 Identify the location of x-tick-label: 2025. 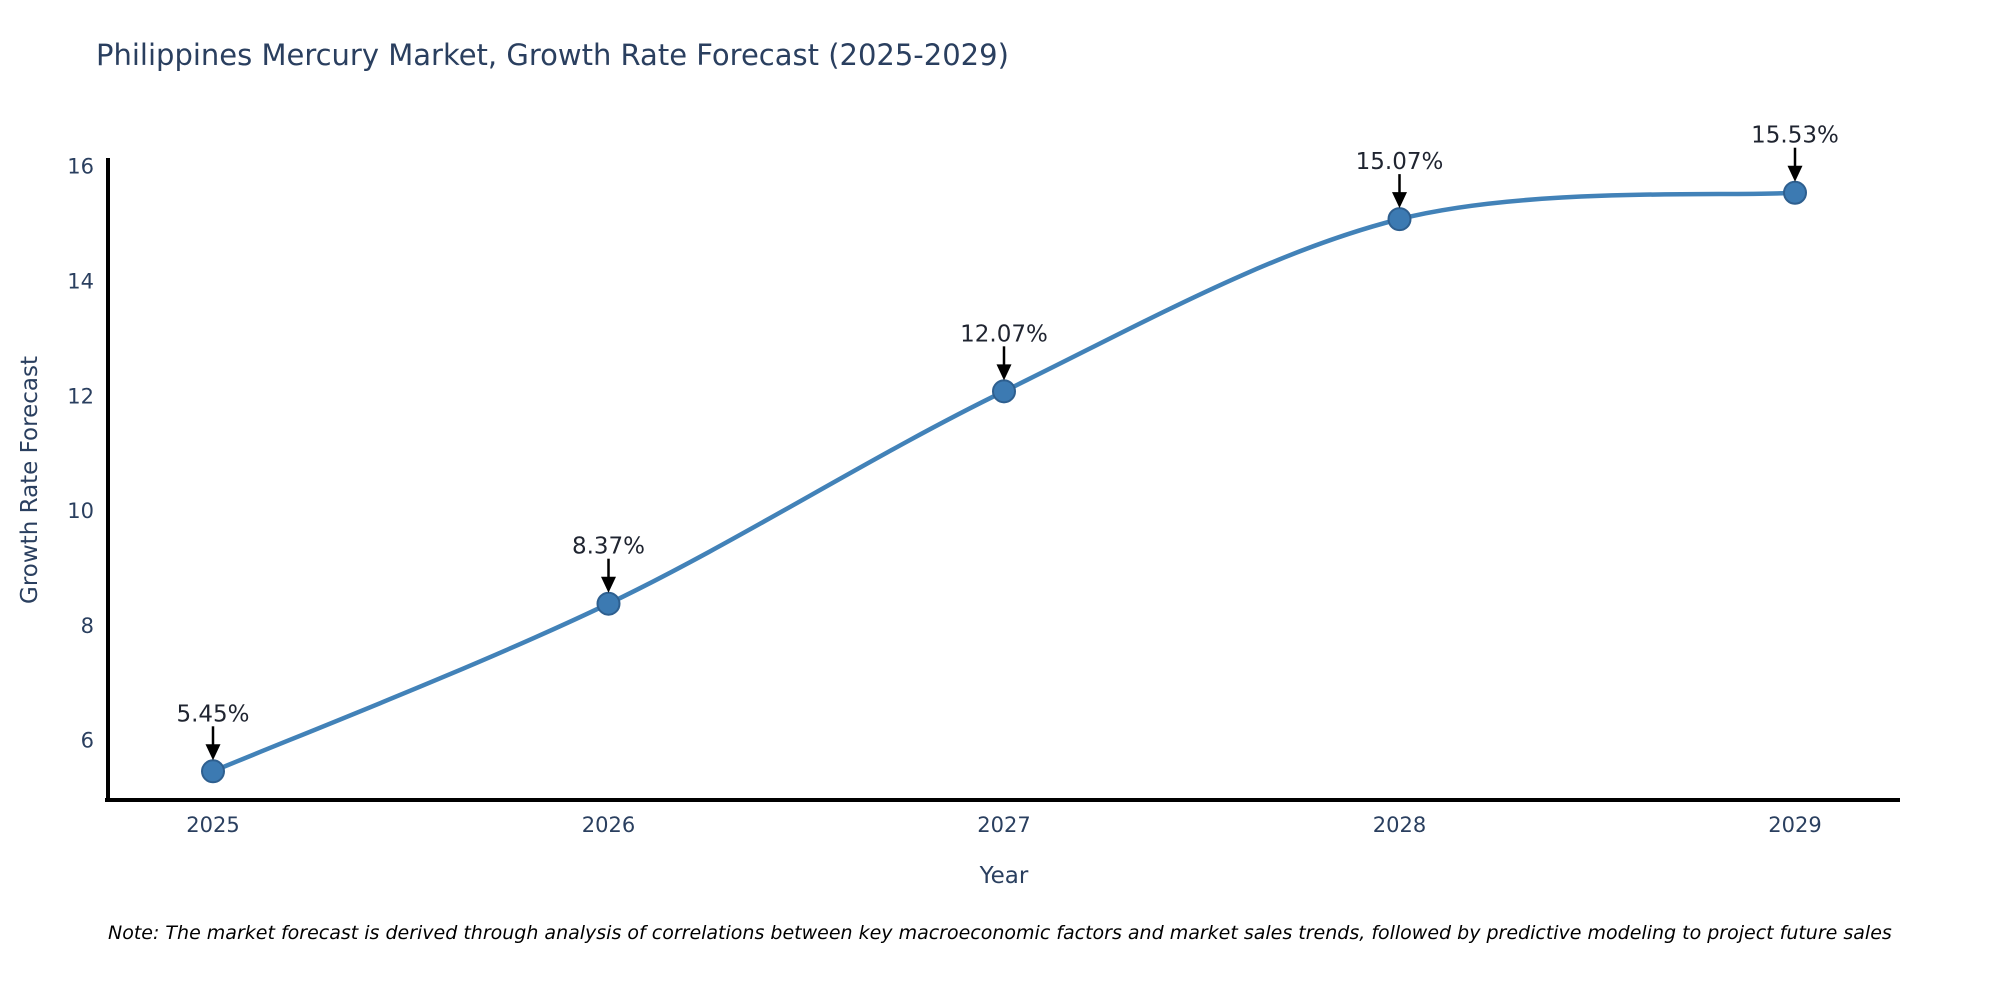
(212, 825).